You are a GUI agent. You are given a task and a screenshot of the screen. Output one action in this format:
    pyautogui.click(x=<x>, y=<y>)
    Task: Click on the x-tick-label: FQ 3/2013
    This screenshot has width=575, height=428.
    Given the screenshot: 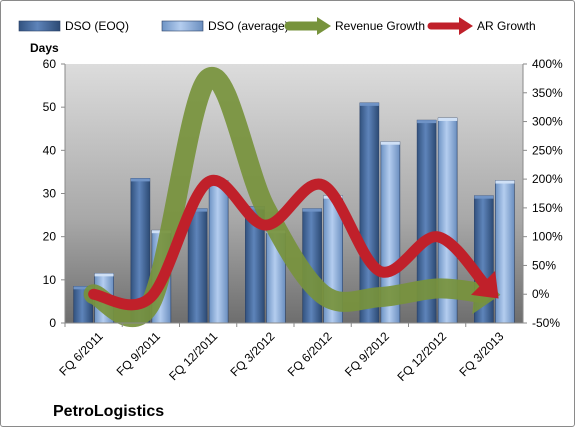 What is the action you would take?
    pyautogui.click(x=482, y=354)
    